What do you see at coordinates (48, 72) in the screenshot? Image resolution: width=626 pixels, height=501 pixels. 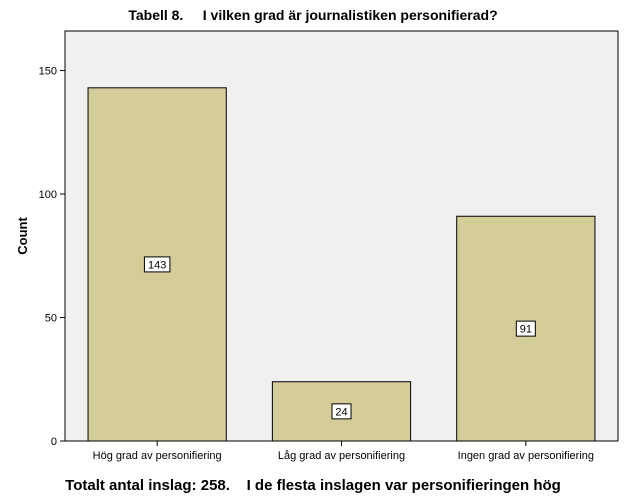 I see `y-tick-label: 150` at bounding box center [48, 72].